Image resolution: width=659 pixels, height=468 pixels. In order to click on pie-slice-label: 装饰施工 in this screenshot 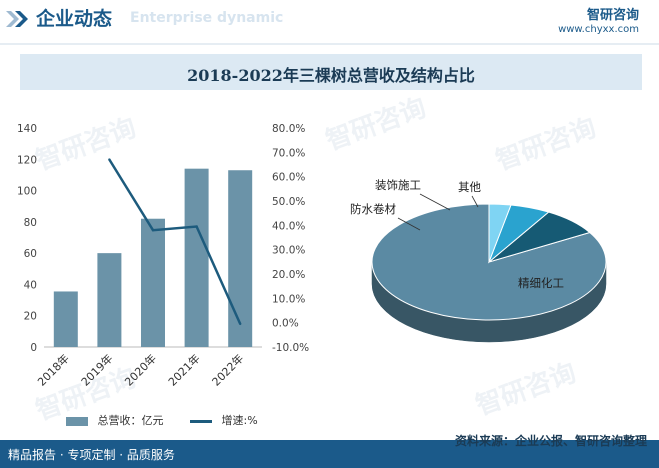, I will do `click(398, 185)`.